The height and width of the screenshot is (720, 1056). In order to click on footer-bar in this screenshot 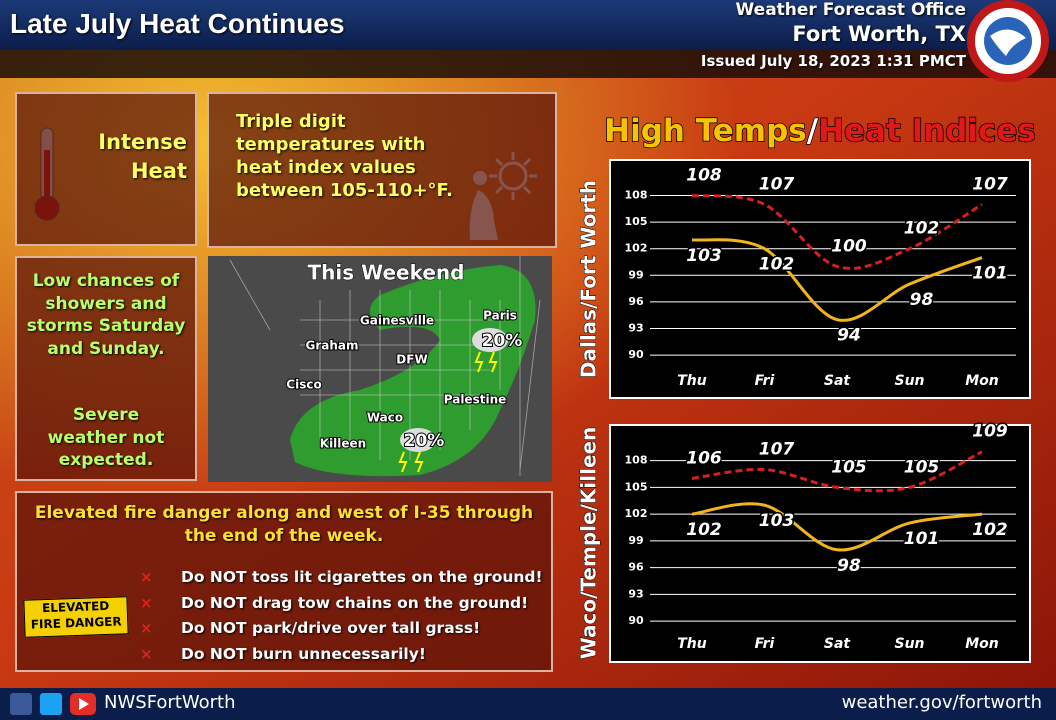, I will do `click(528, 704)`.